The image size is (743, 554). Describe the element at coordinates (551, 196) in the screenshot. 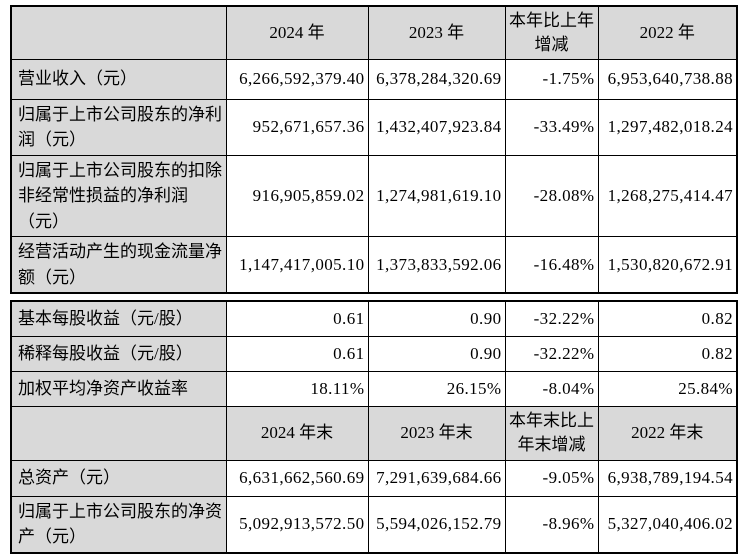

I see `value-change: -28.08%` at that location.